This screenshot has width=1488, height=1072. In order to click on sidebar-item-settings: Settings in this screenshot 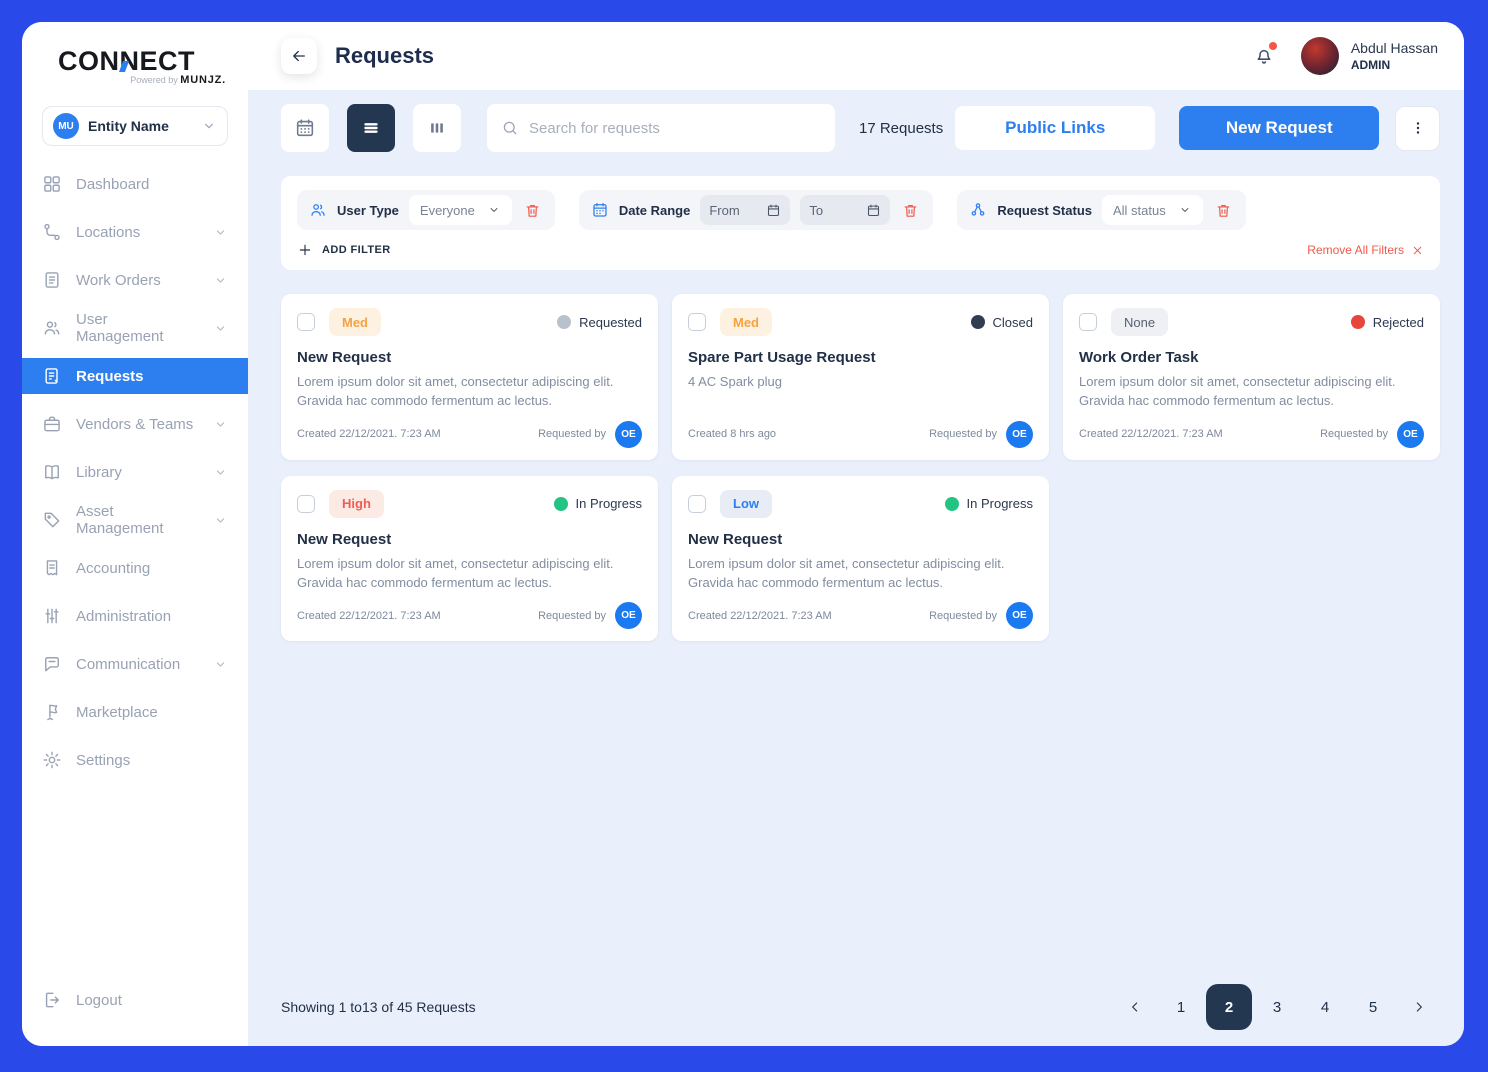, I will do `click(135, 760)`.